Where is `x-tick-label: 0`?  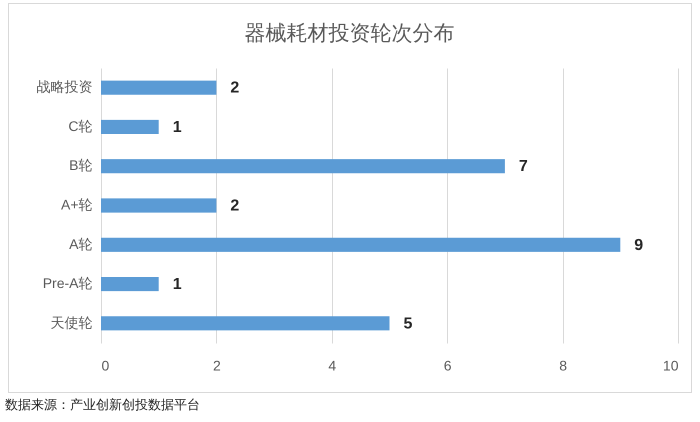 x-tick-label: 0 is located at coordinates (106, 366).